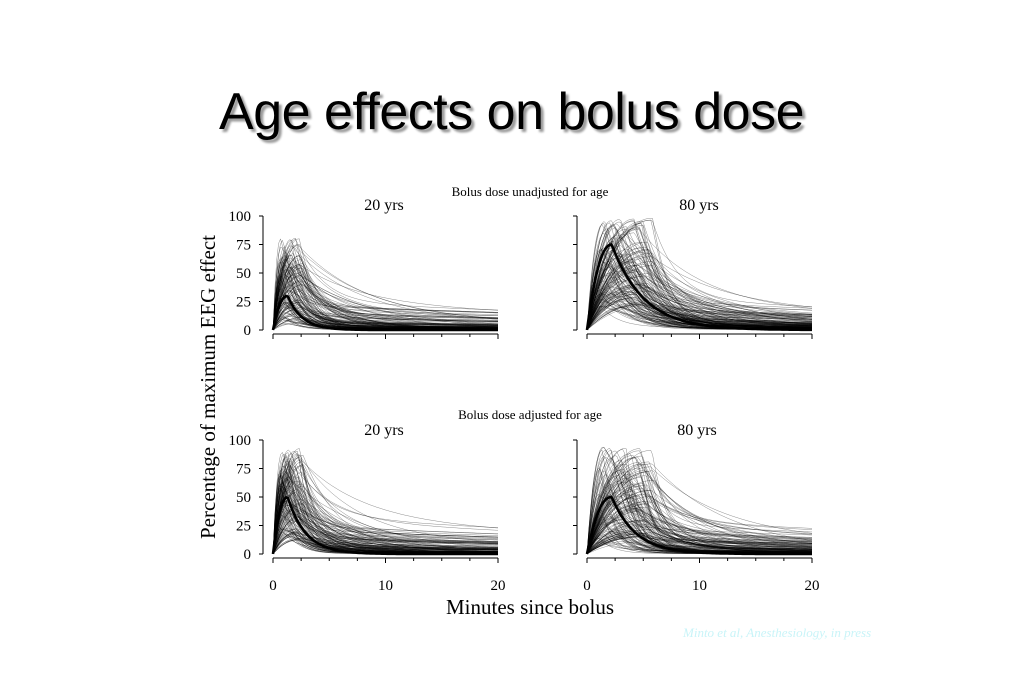 The image size is (1023, 682). I want to click on x-tick-label: 0, so click(273, 586).